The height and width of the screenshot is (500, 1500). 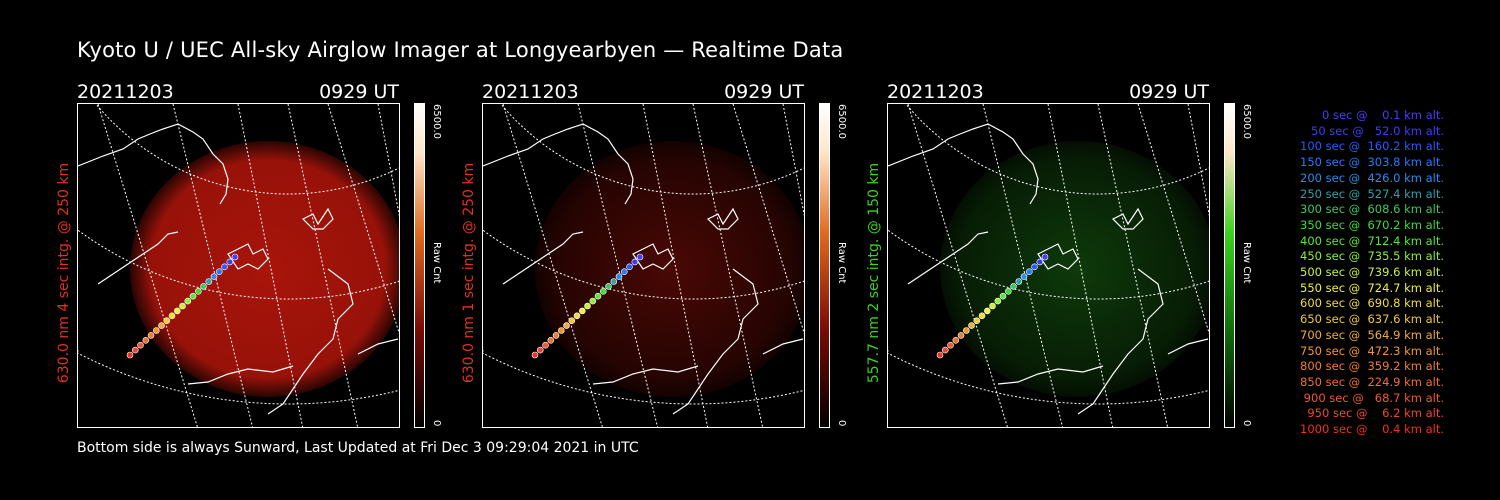 I want to click on legend-row: 650 sec @ 637.6 km alt., so click(x=1370, y=319).